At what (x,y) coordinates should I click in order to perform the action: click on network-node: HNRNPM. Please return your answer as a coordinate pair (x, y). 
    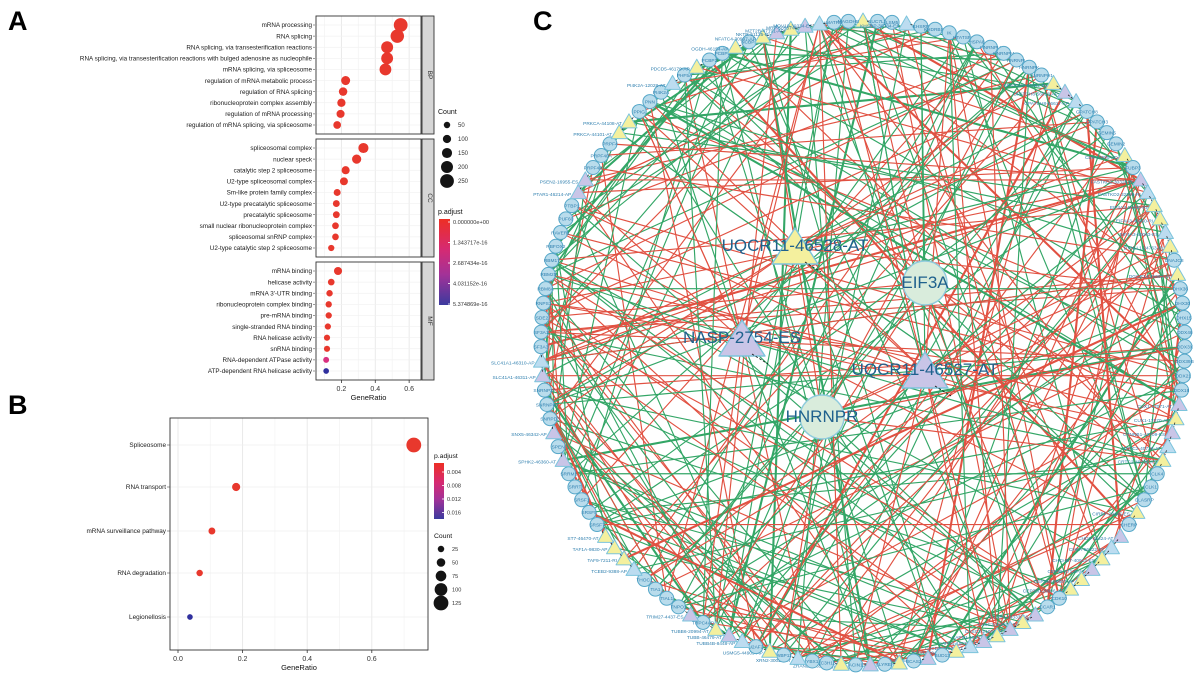
    Looking at the image, I should click on (1003, 53).